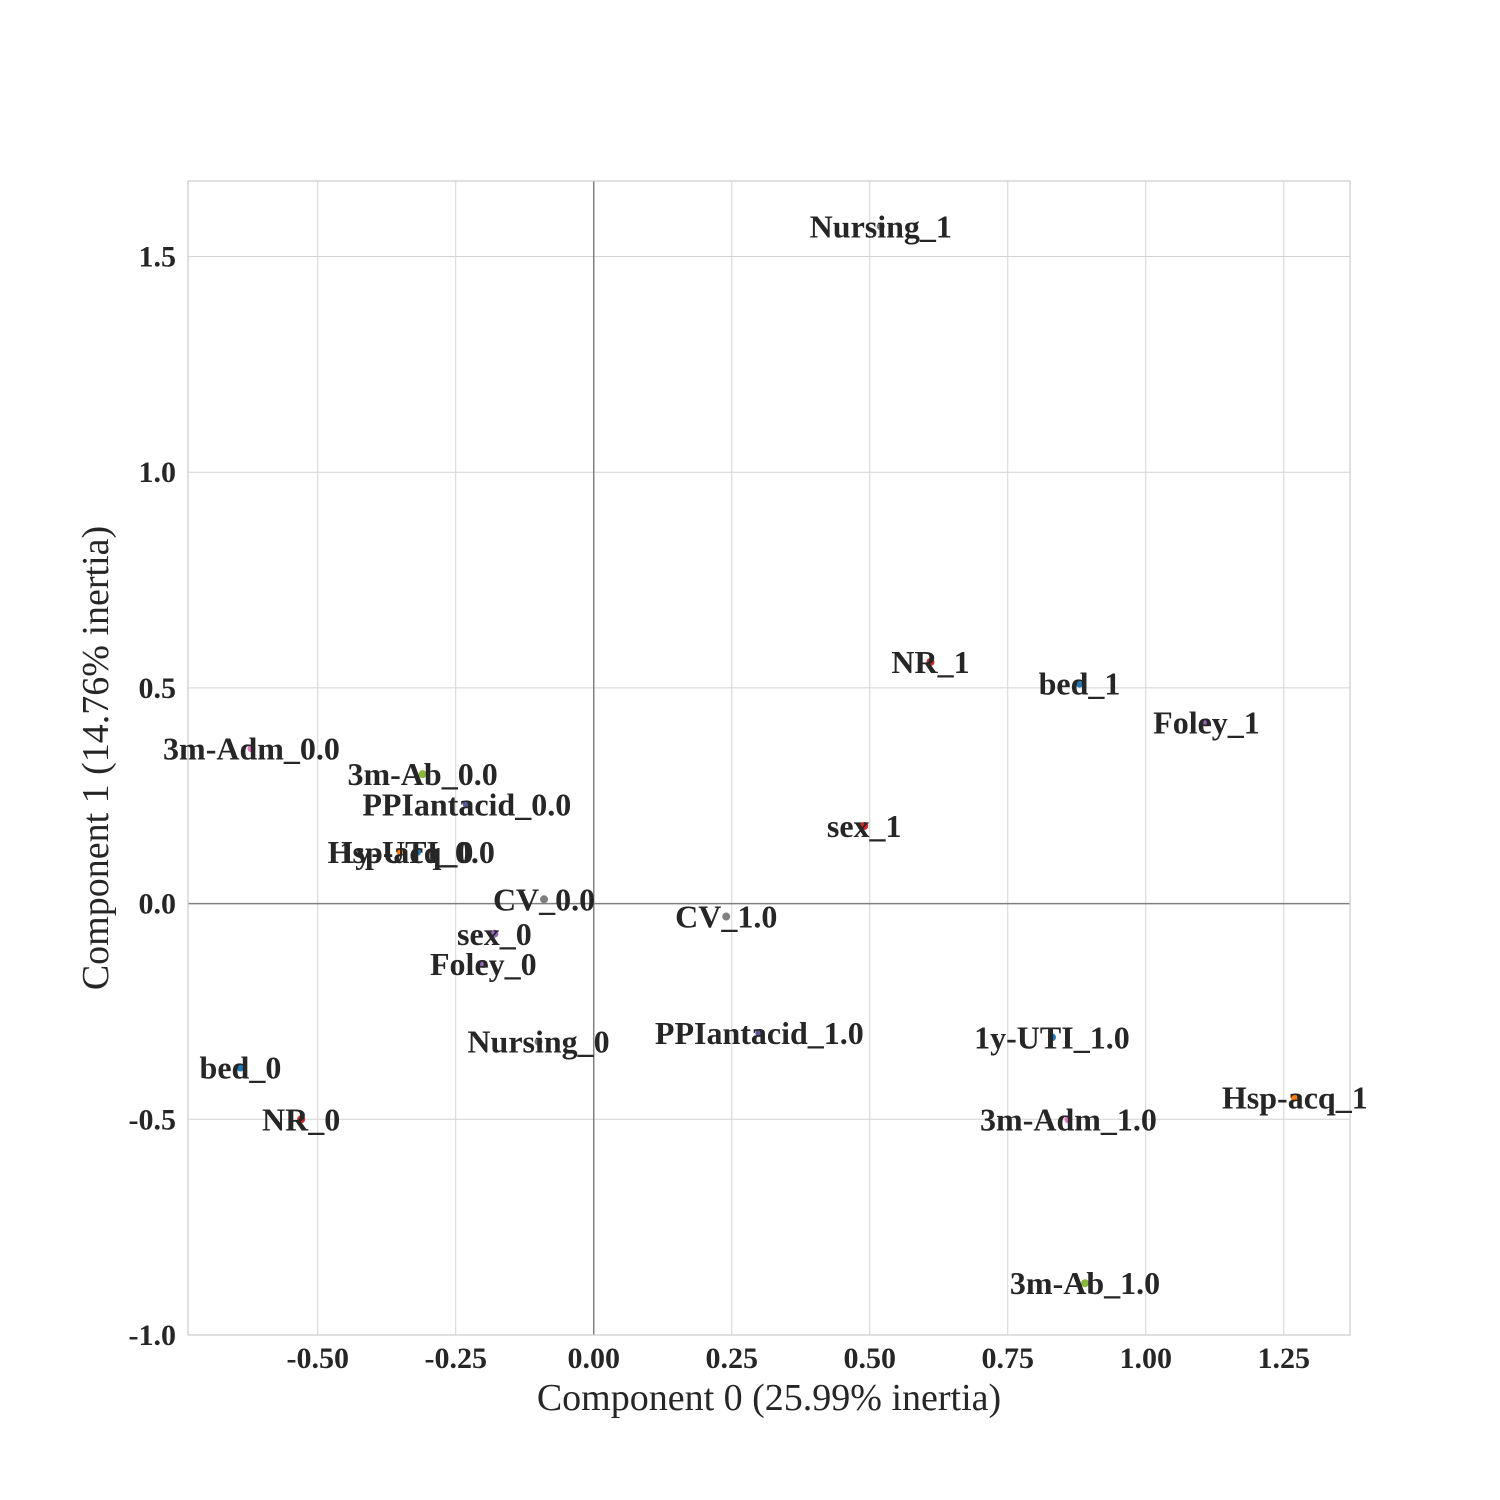 Image resolution: width=1500 pixels, height=1500 pixels. I want to click on x-tick-label: 1.00, so click(1146, 1358).